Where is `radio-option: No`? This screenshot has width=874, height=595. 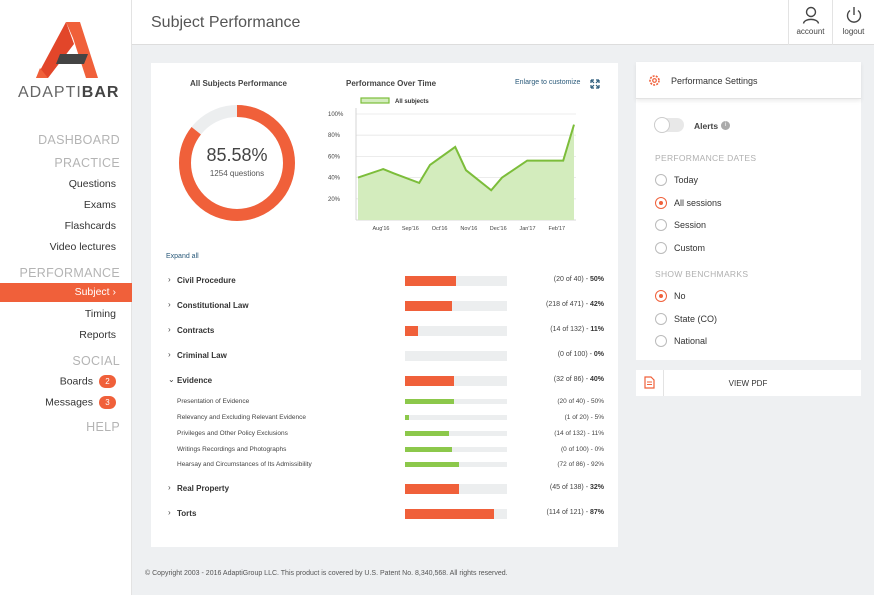 radio-option: No is located at coordinates (755, 297).